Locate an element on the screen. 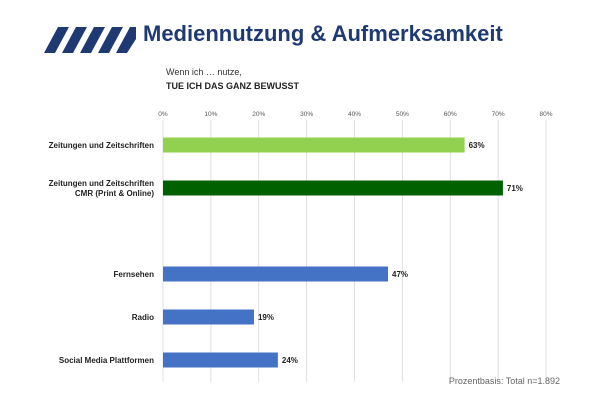 This screenshot has height=400, width=600. data-label: 71% is located at coordinates (515, 188).